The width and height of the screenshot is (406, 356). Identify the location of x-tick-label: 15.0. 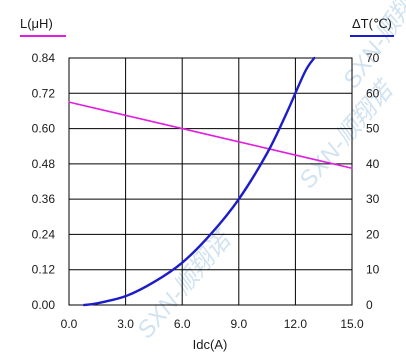
(352, 324).